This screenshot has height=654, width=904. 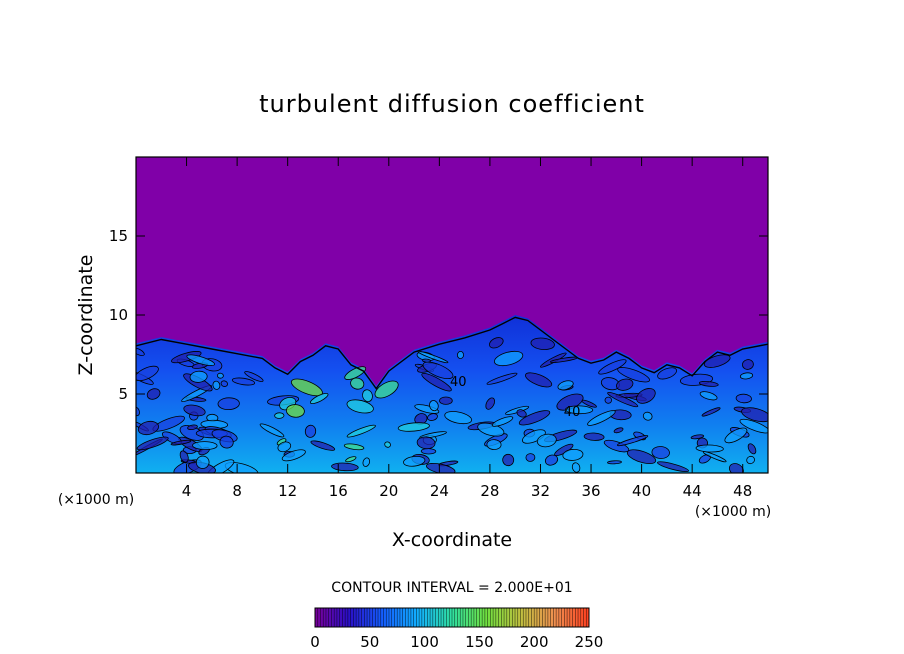 I want to click on contour-label: 40, so click(x=458, y=382).